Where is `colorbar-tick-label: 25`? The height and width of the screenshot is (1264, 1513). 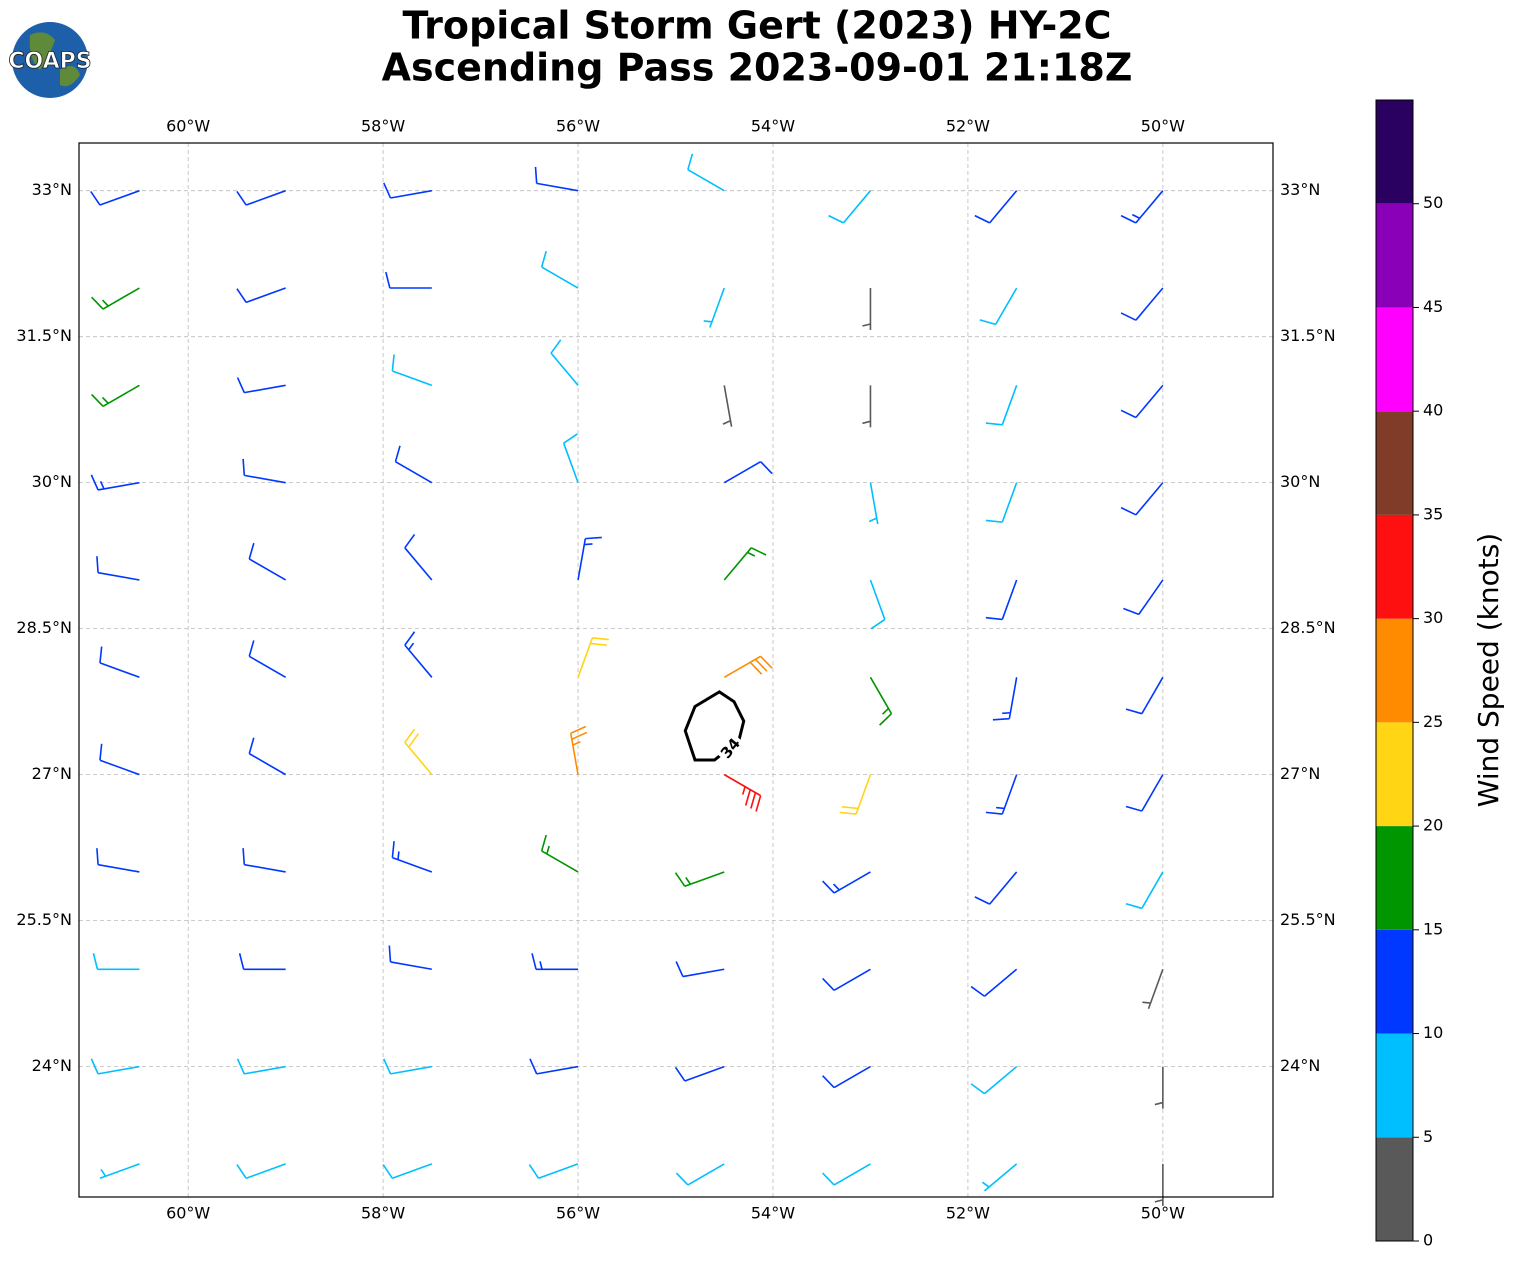 colorbar-tick-label: 25 is located at coordinates (1433, 721).